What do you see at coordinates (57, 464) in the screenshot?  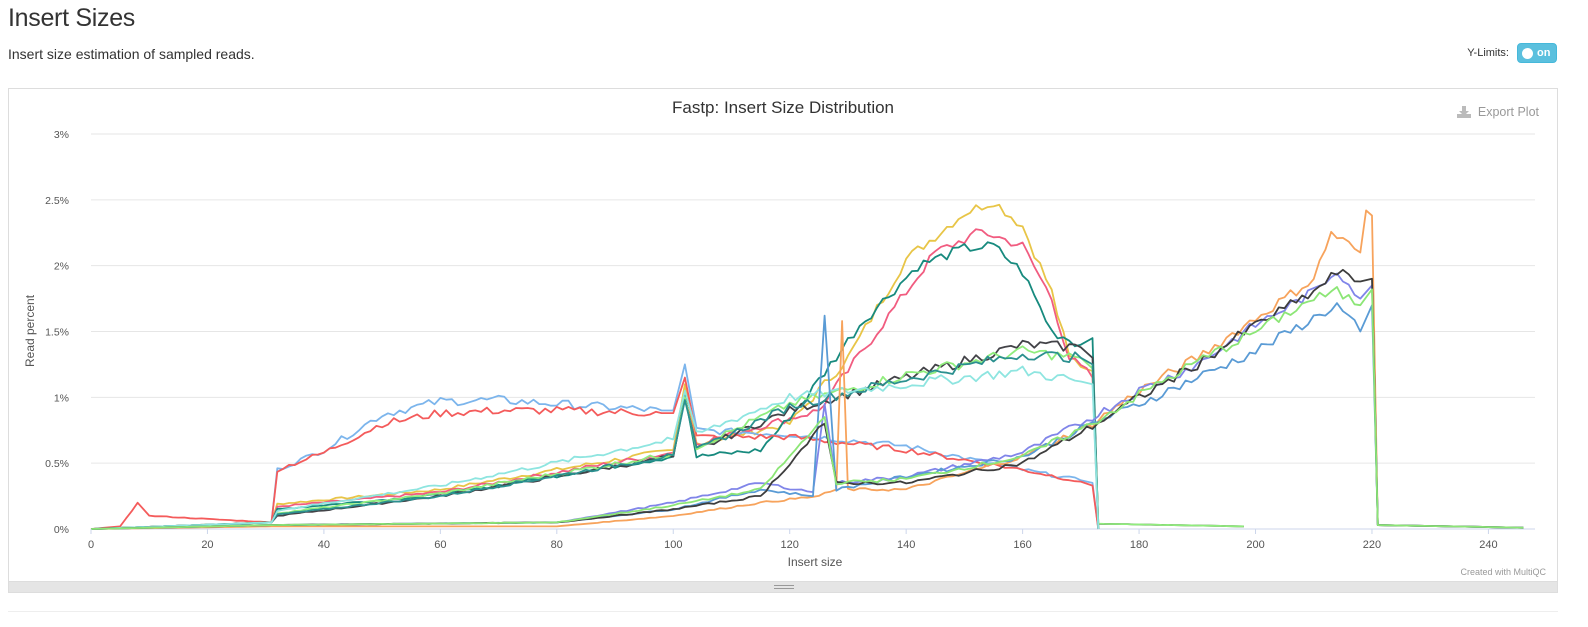 I see `y-tick-label: 0.5%` at bounding box center [57, 464].